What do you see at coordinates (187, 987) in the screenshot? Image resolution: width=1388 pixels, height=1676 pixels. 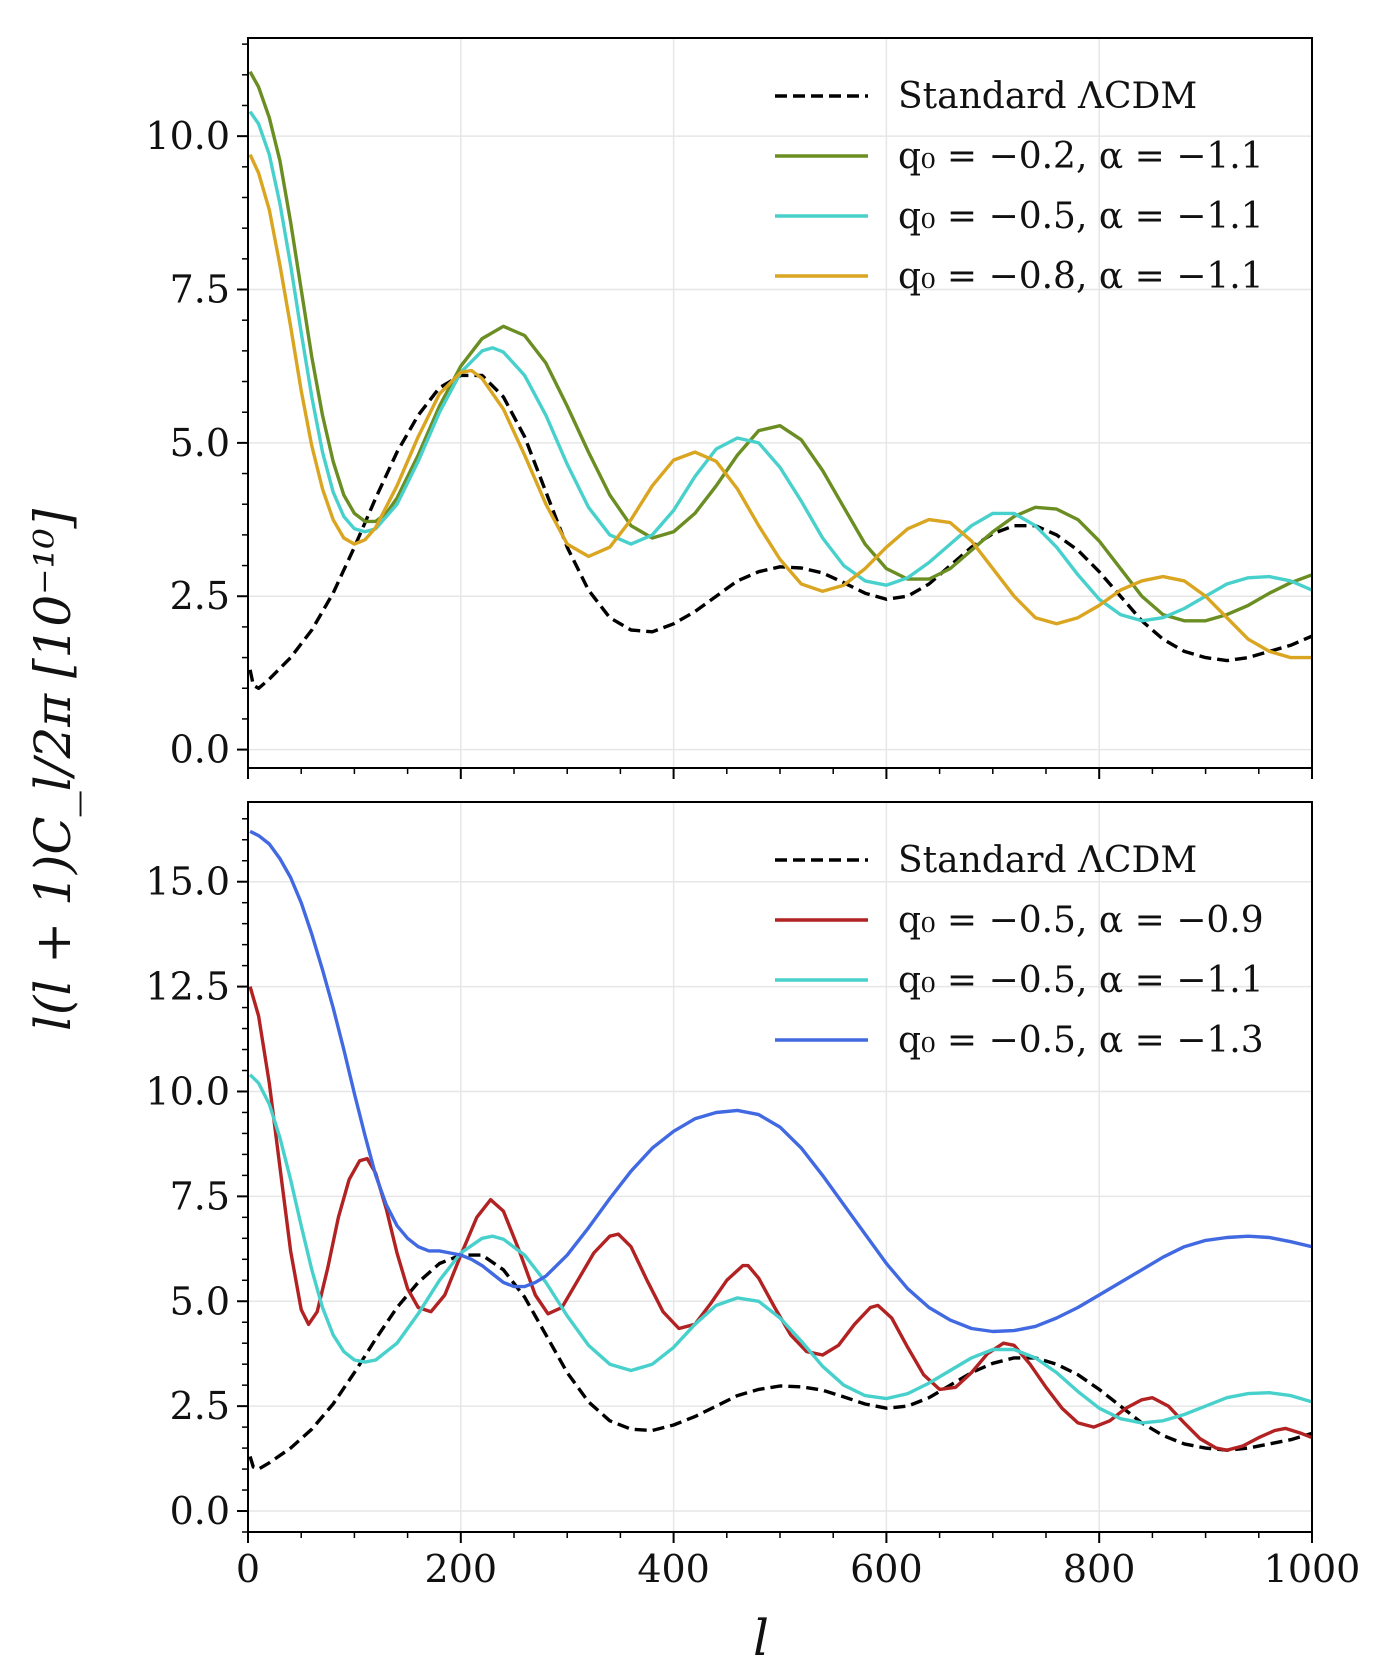 I see `y-tick-label: 12.5` at bounding box center [187, 987].